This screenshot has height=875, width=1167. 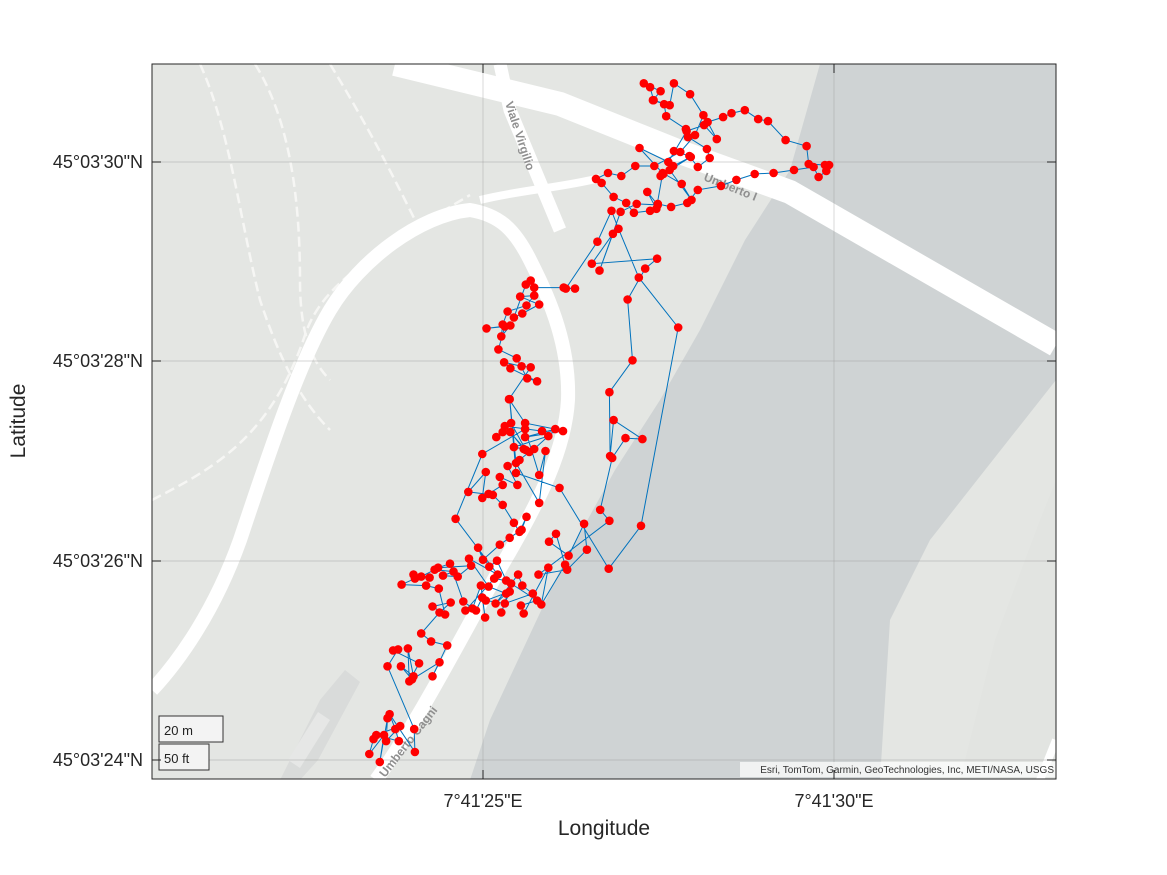 What do you see at coordinates (98, 760) in the screenshot?
I see `y-tick-label: 45°03'24"N` at bounding box center [98, 760].